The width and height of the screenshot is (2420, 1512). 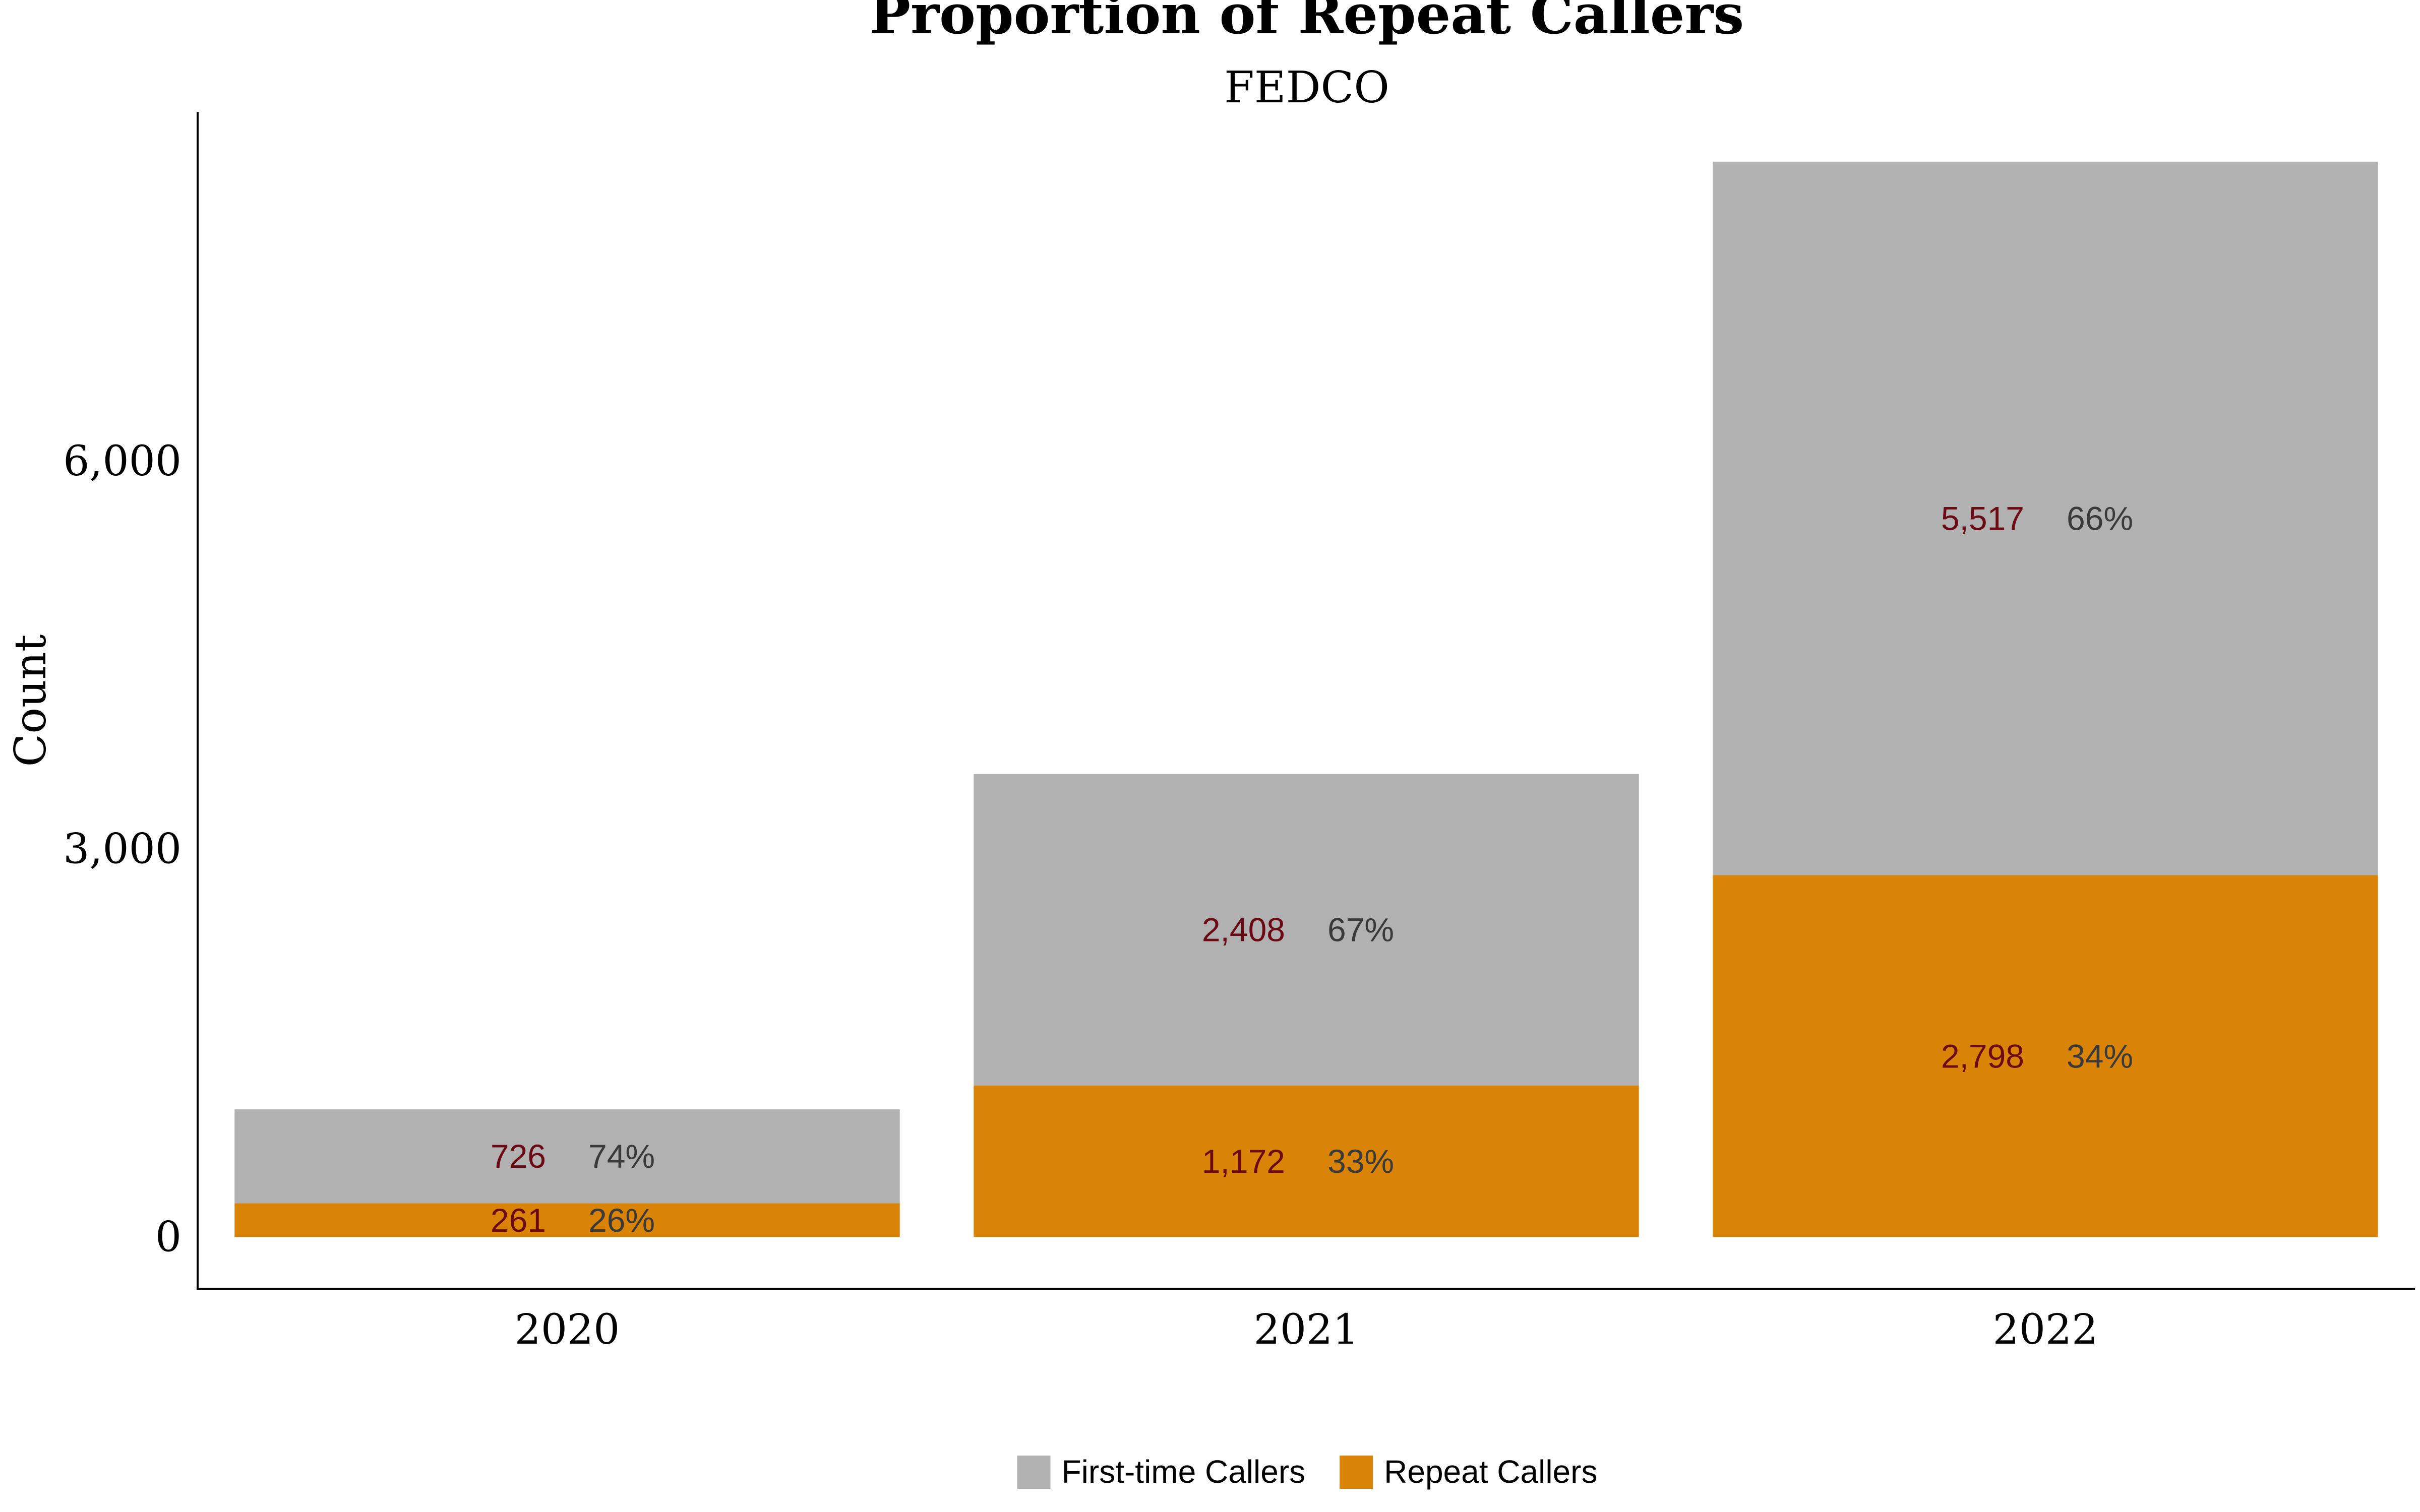 I want to click on bar-percent-label: 66%, so click(x=2100, y=518).